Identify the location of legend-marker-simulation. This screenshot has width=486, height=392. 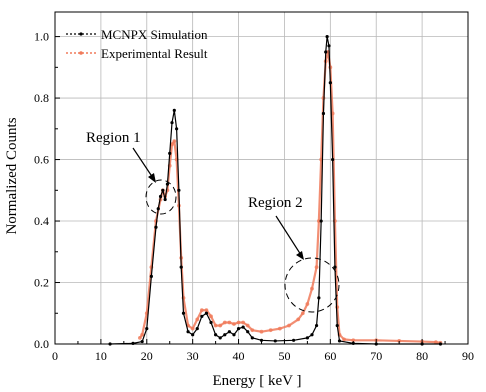
(81, 34).